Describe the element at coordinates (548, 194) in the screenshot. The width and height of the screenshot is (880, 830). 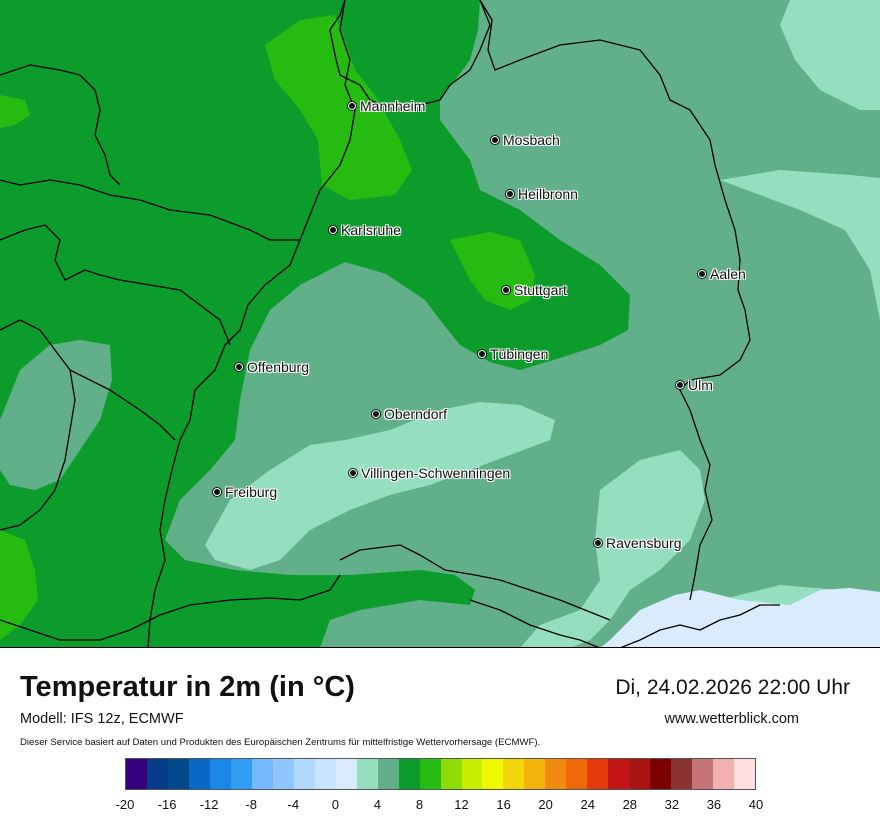
I see `city-label: Heilbronn` at that location.